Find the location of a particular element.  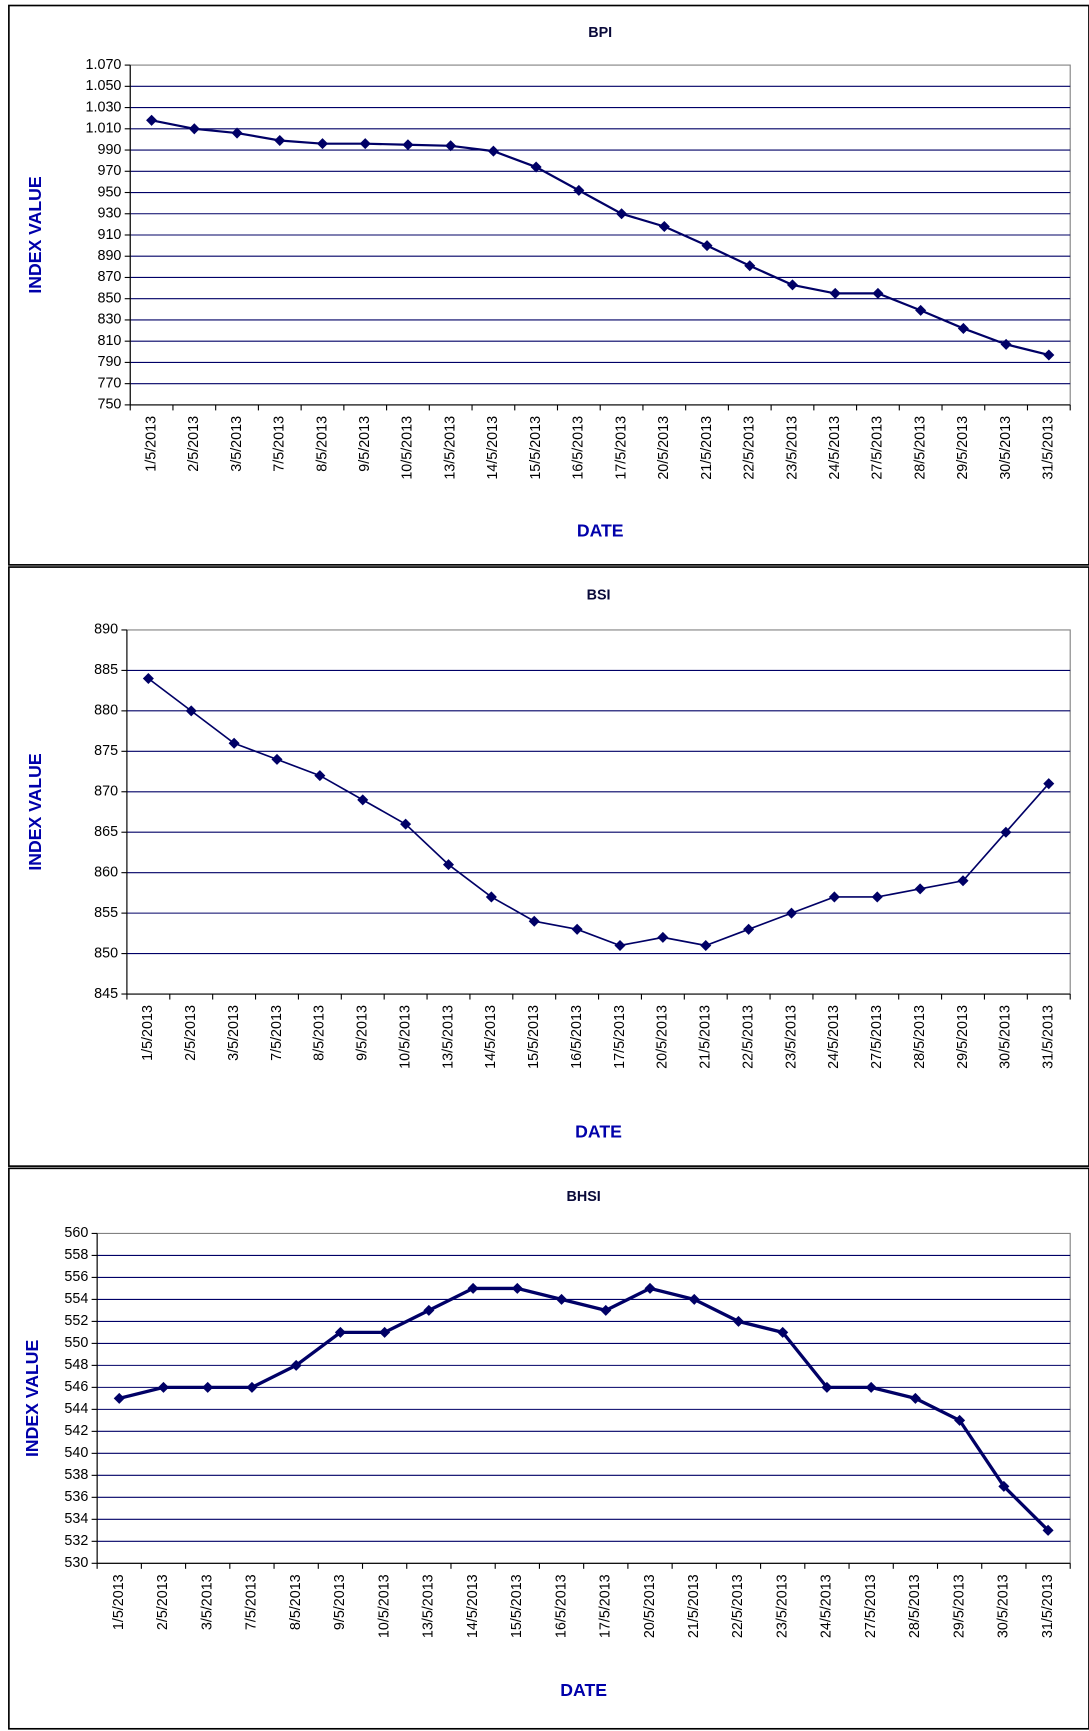

x-tick-label: 17/5/2013 is located at coordinates (620, 1037).